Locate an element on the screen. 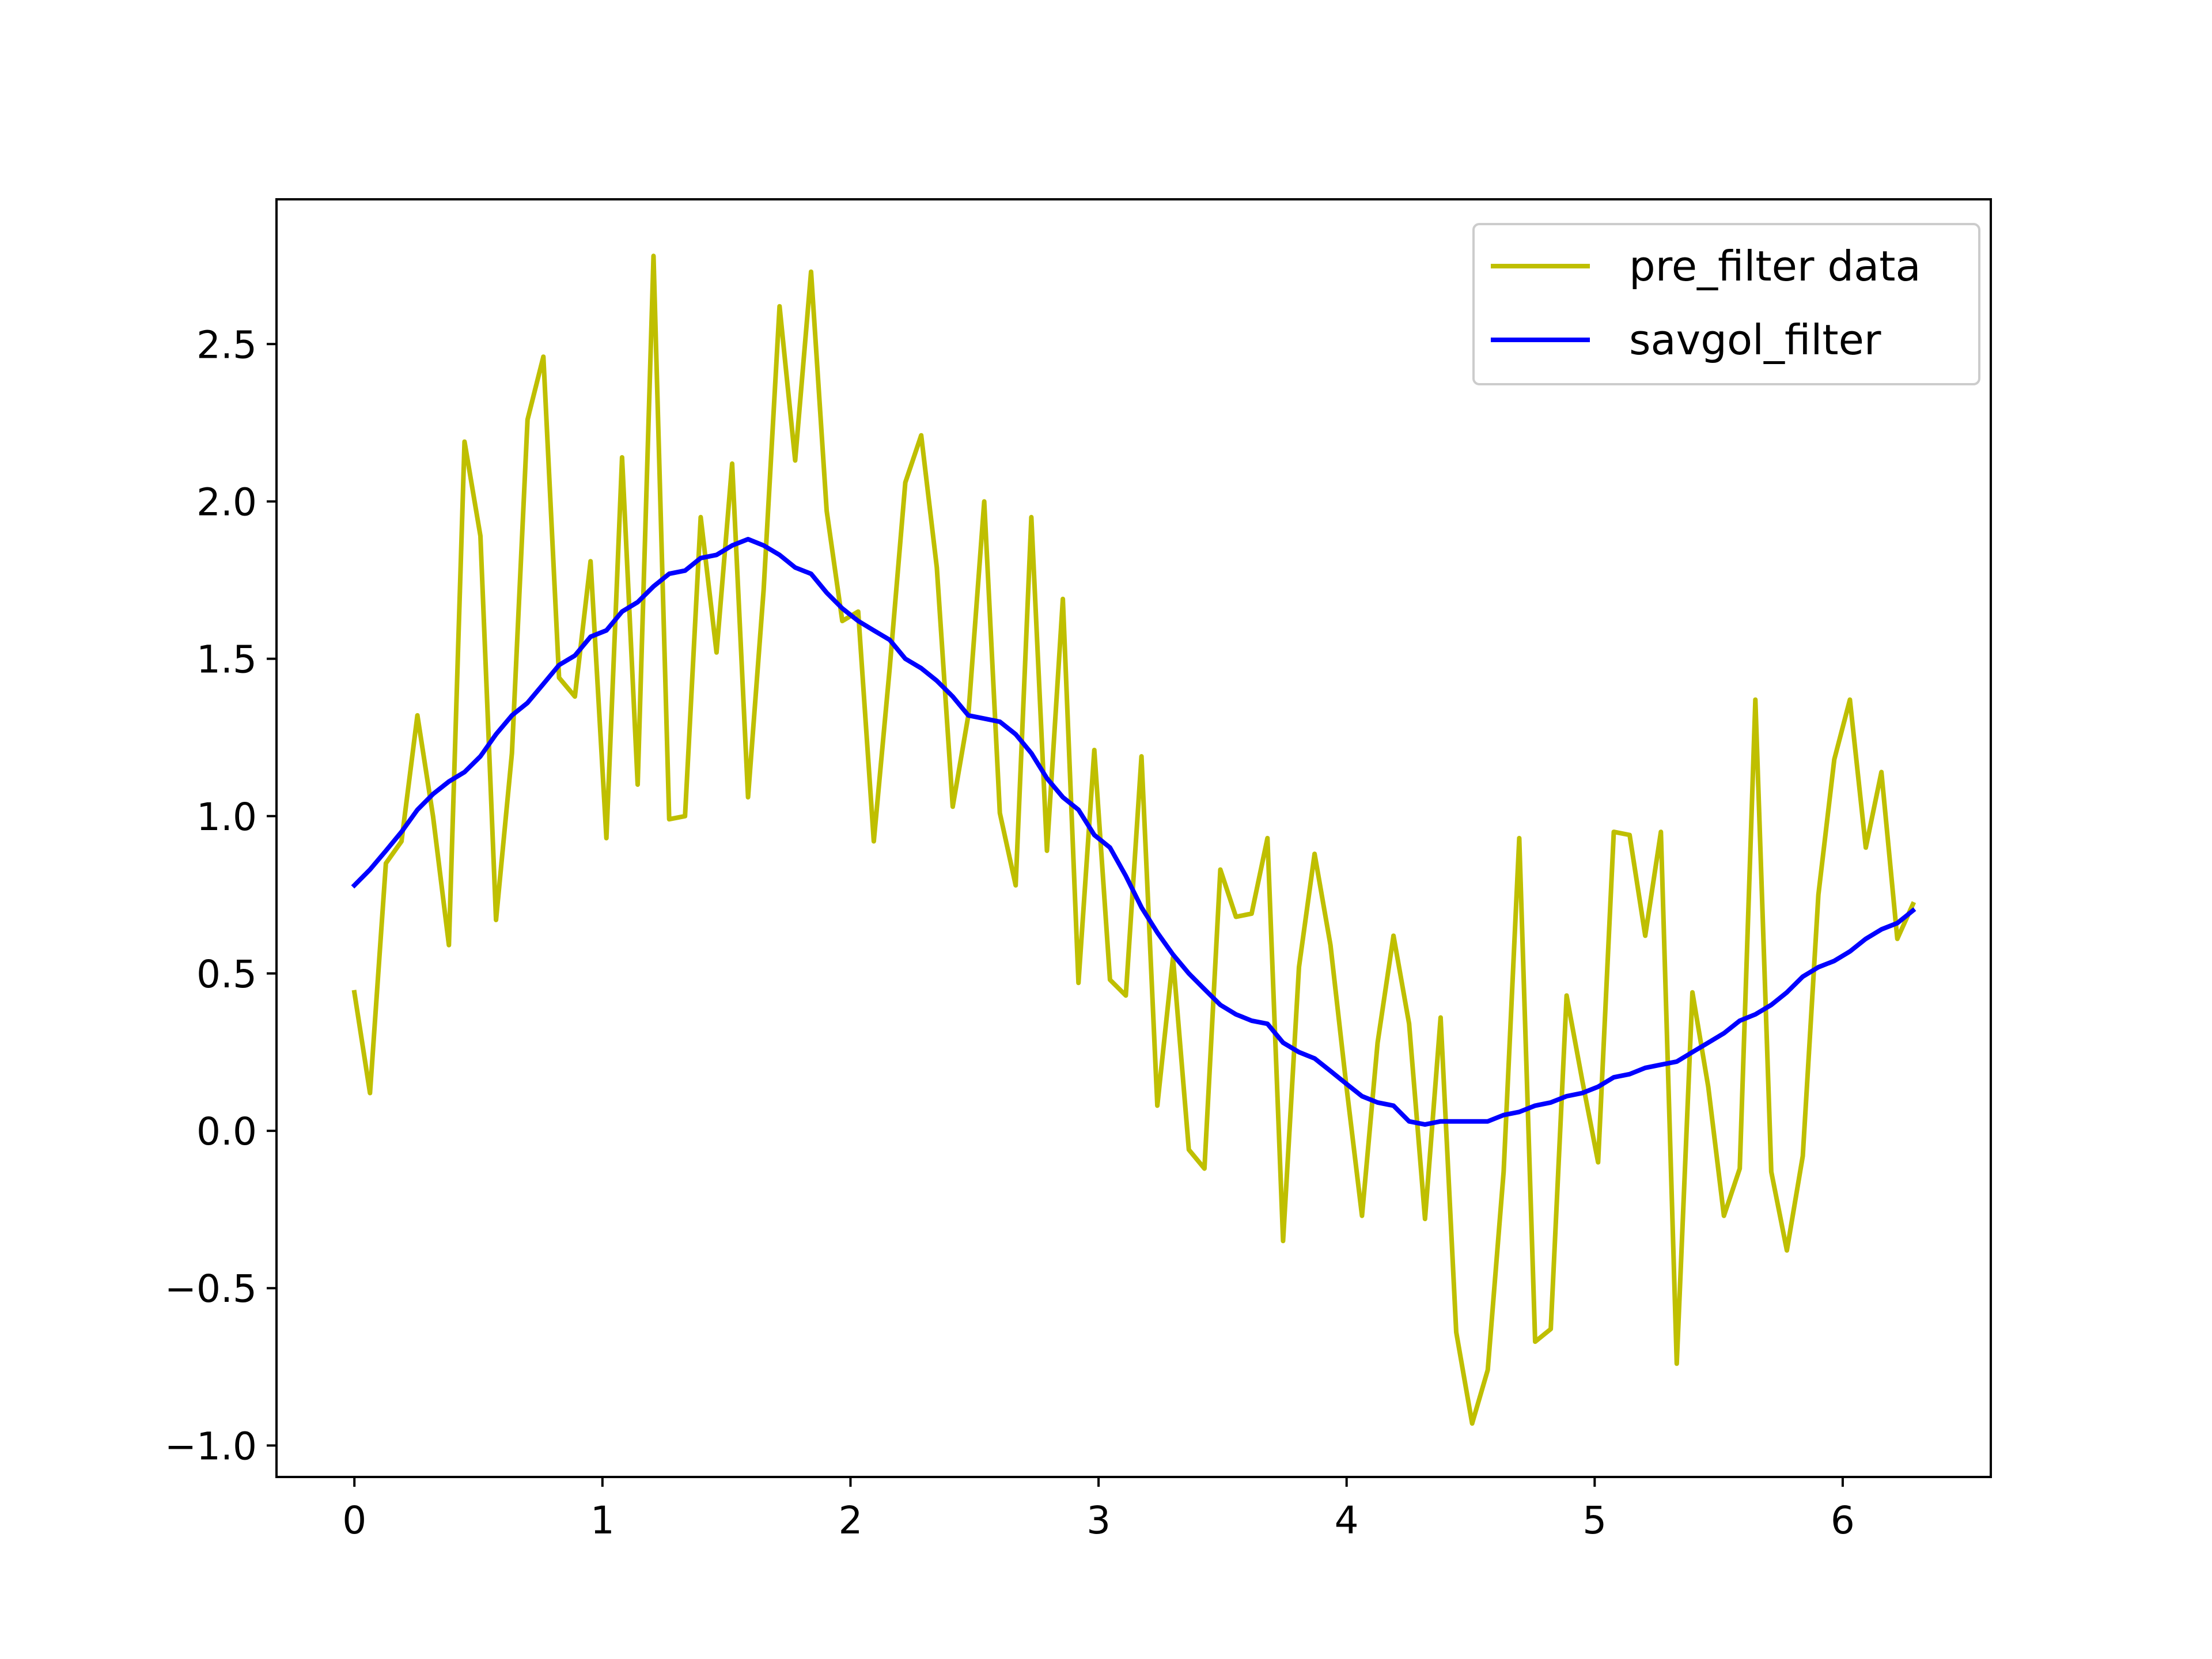 The height and width of the screenshot is (1659, 2212). y-tick-label: 2.5 is located at coordinates (226, 345).